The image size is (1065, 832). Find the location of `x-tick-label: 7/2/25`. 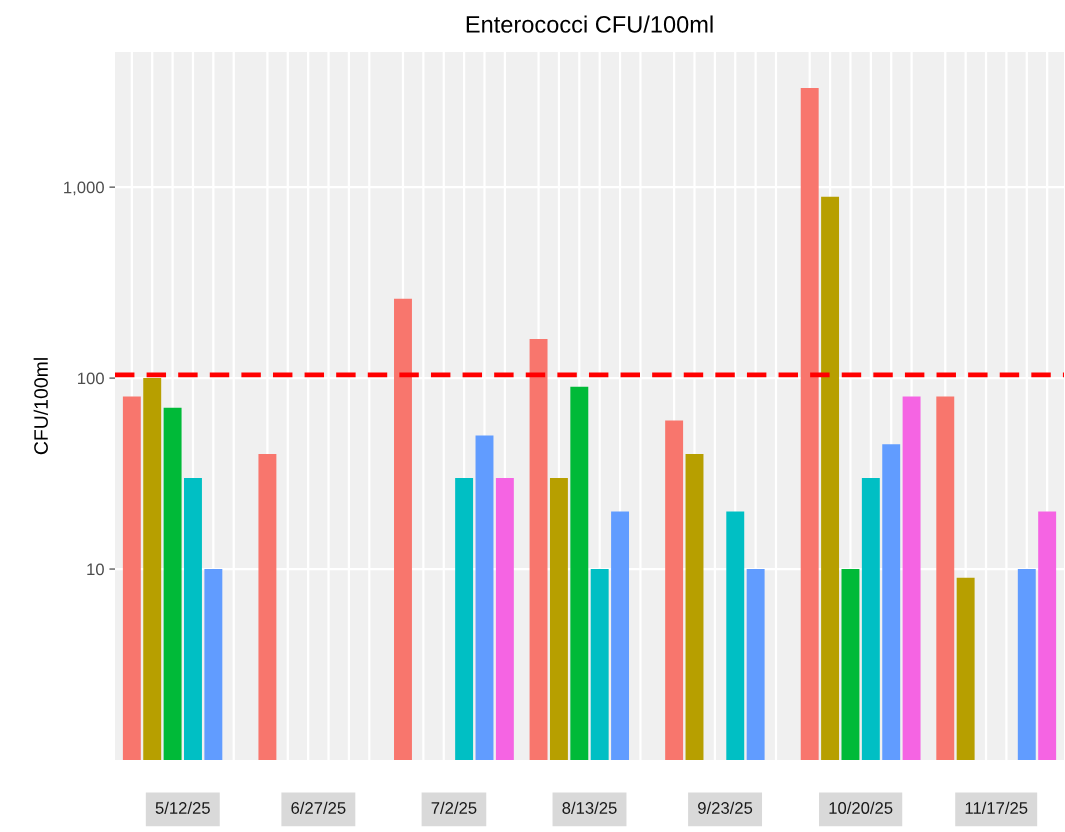

x-tick-label: 7/2/25 is located at coordinates (454, 807).